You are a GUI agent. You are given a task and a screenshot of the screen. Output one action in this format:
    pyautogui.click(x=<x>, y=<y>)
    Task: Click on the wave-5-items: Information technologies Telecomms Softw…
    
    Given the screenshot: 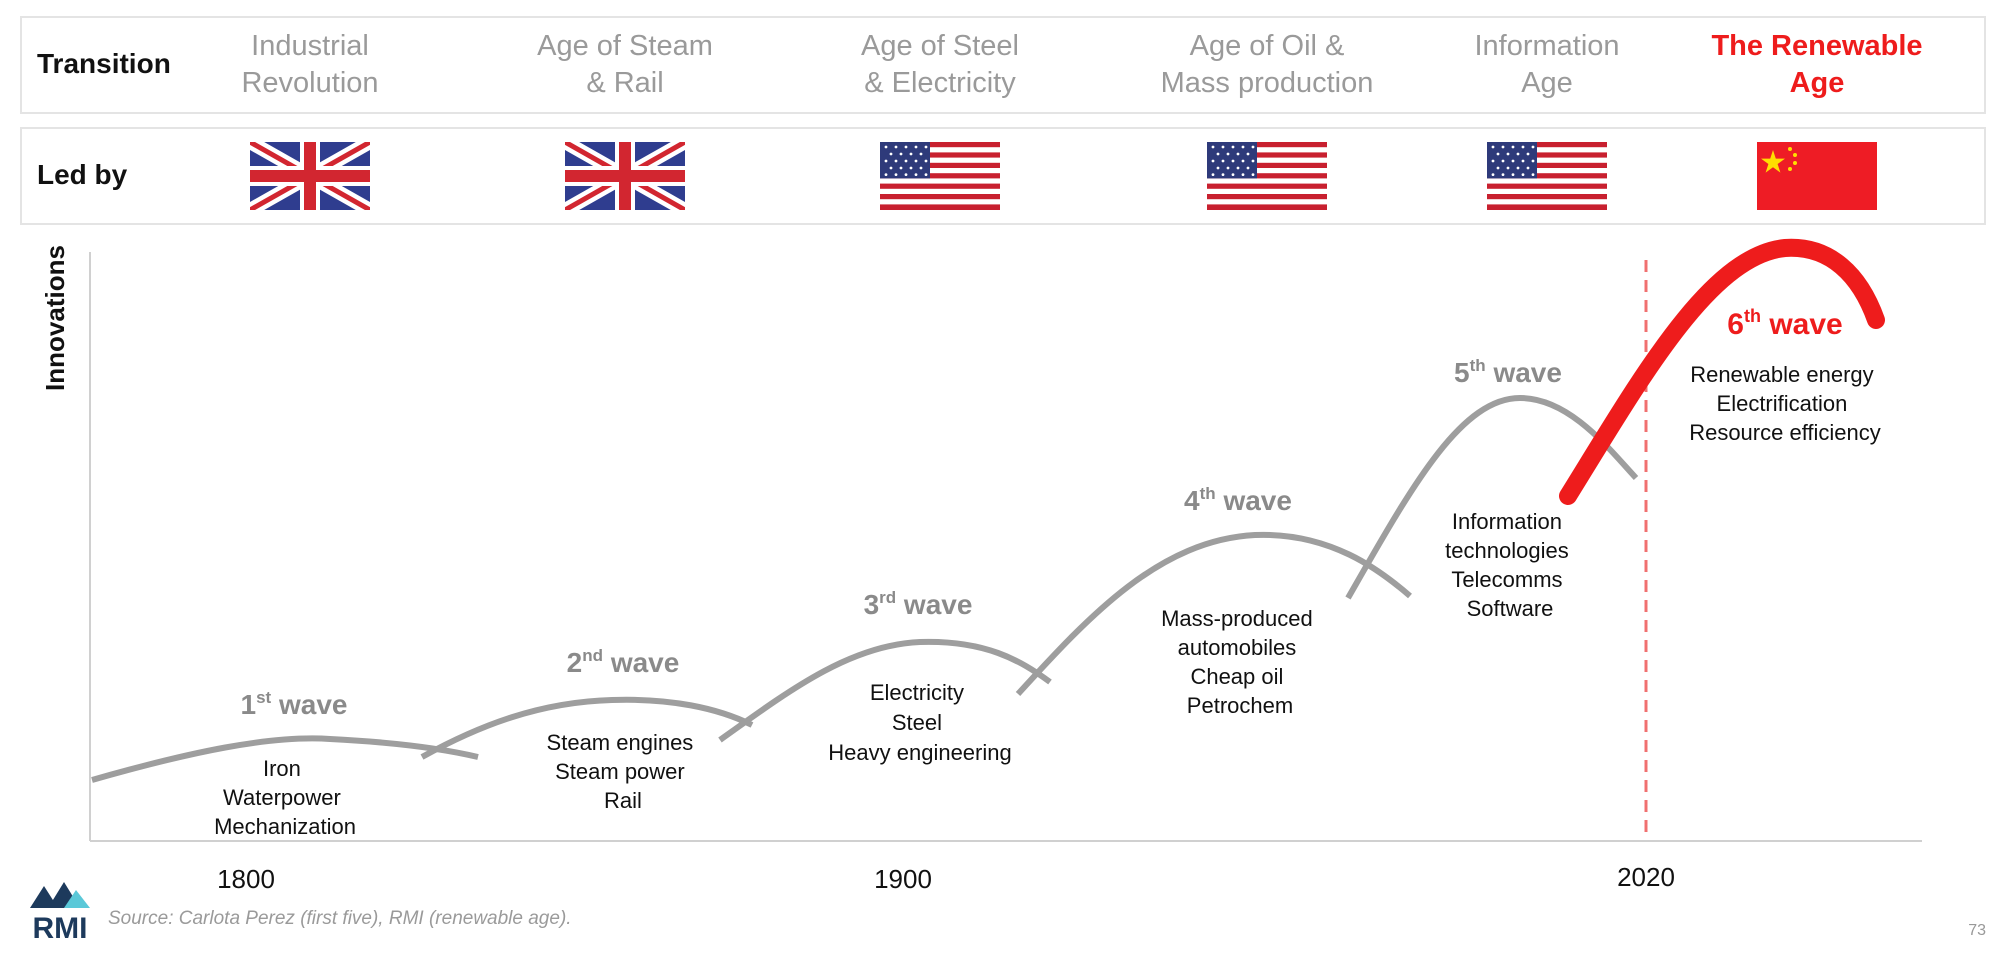 What is the action you would take?
    pyautogui.click(x=1510, y=565)
    